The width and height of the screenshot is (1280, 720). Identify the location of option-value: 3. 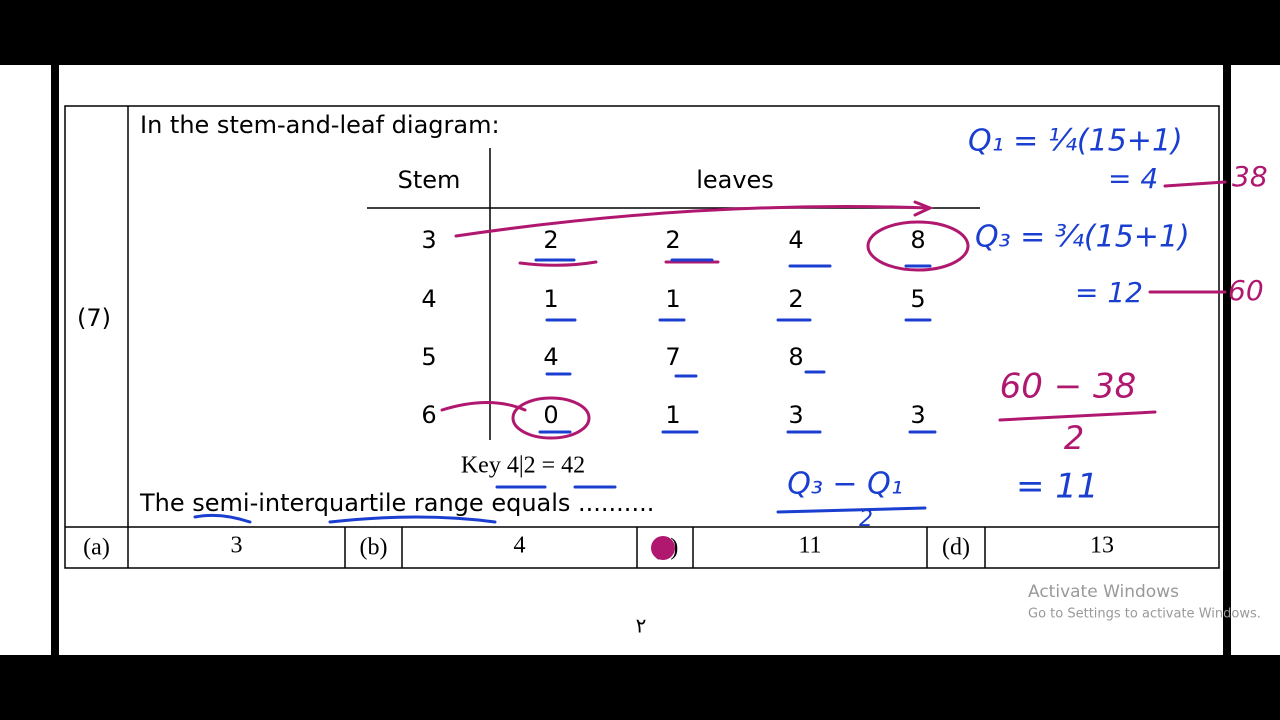
(237, 546).